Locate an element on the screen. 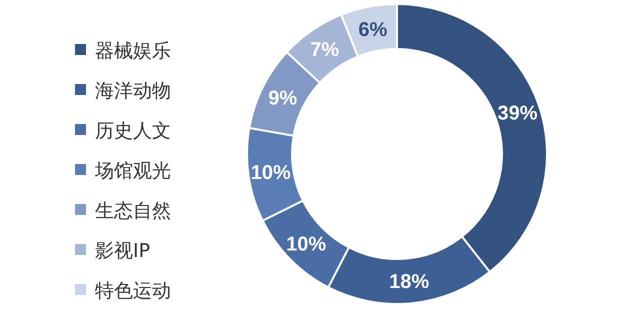  legend-label: 场馆观光 is located at coordinates (132, 171).